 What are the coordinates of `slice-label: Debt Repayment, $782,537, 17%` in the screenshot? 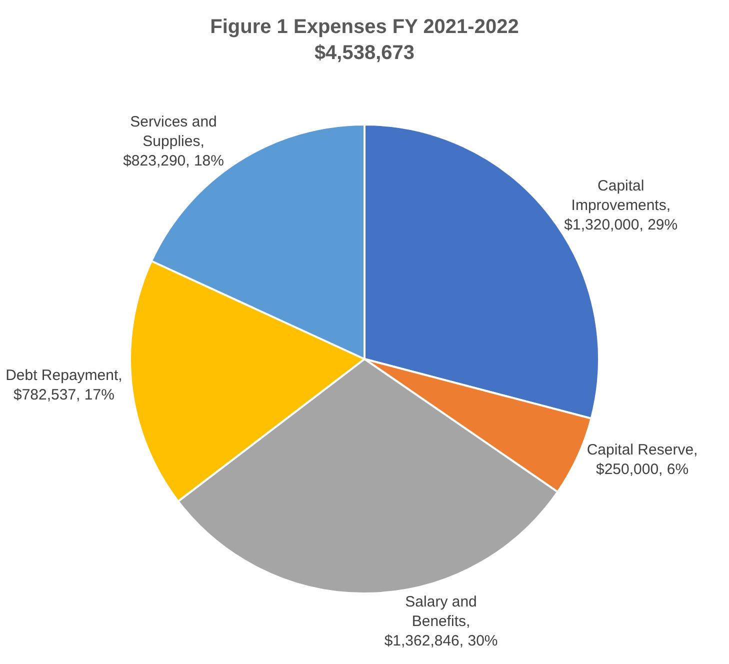 It's located at (64, 385).